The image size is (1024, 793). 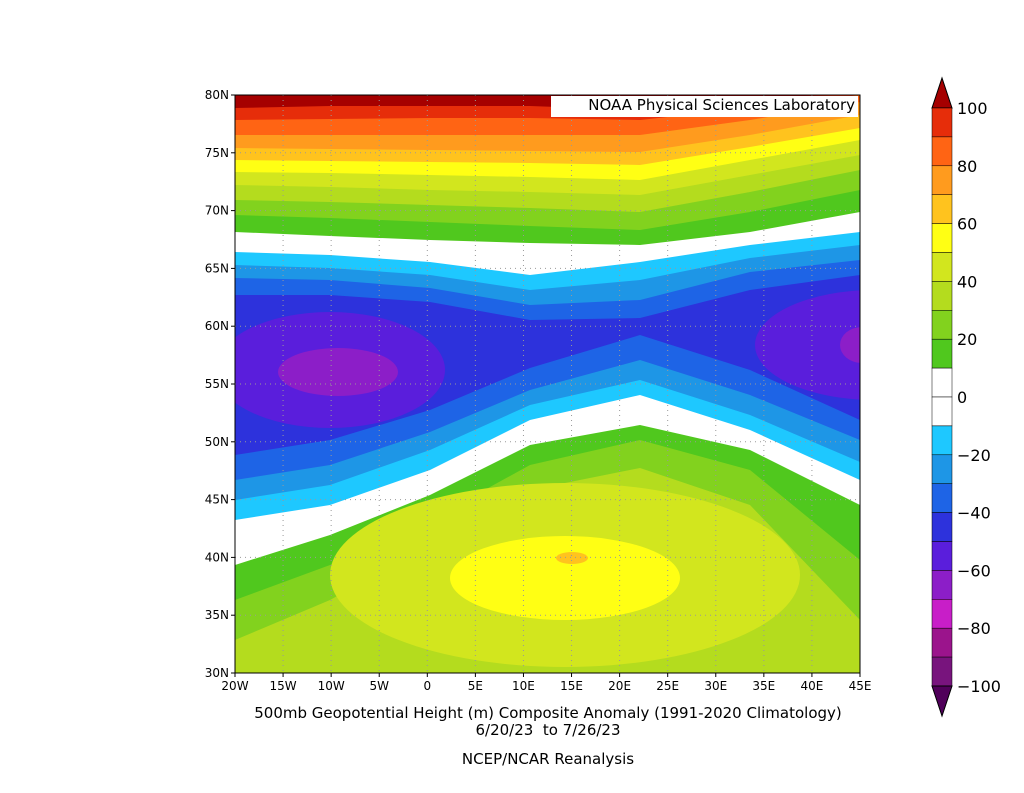 I want to click on x-tick-label: 20W, so click(x=234, y=686).